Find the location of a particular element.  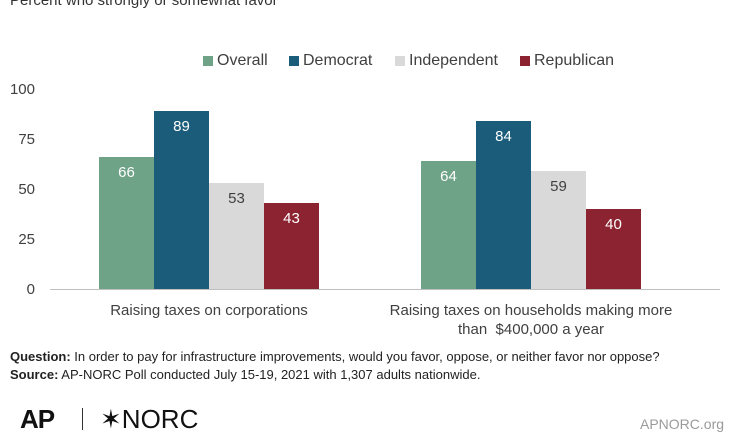

bar-data-label: 53 is located at coordinates (236, 198).